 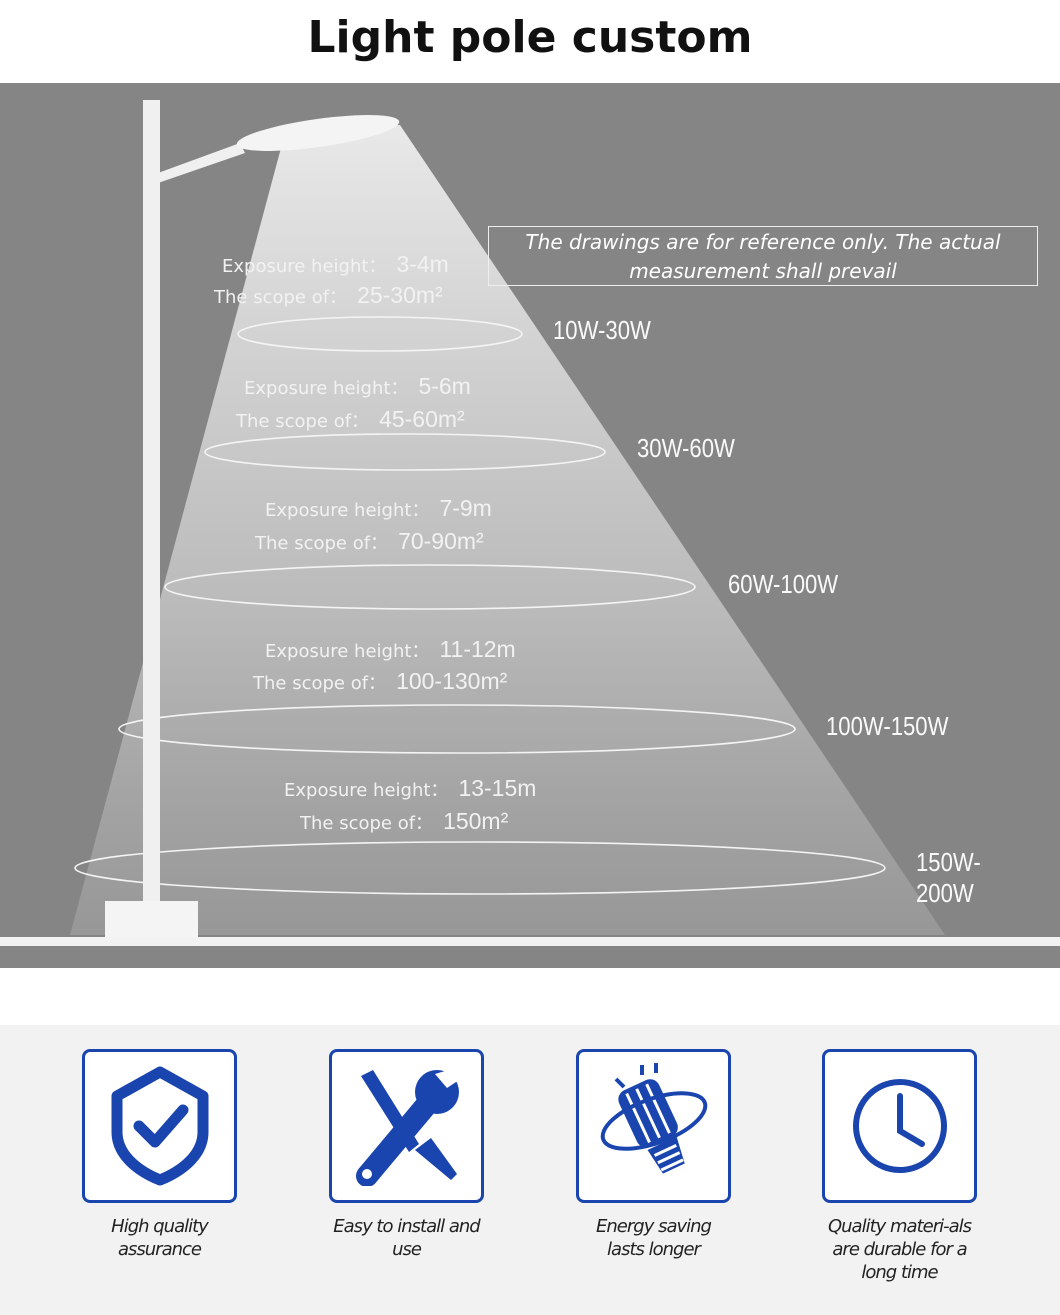 What do you see at coordinates (410, 788) in the screenshot?
I see `exposure-height: Exposure height： 13-15m` at bounding box center [410, 788].